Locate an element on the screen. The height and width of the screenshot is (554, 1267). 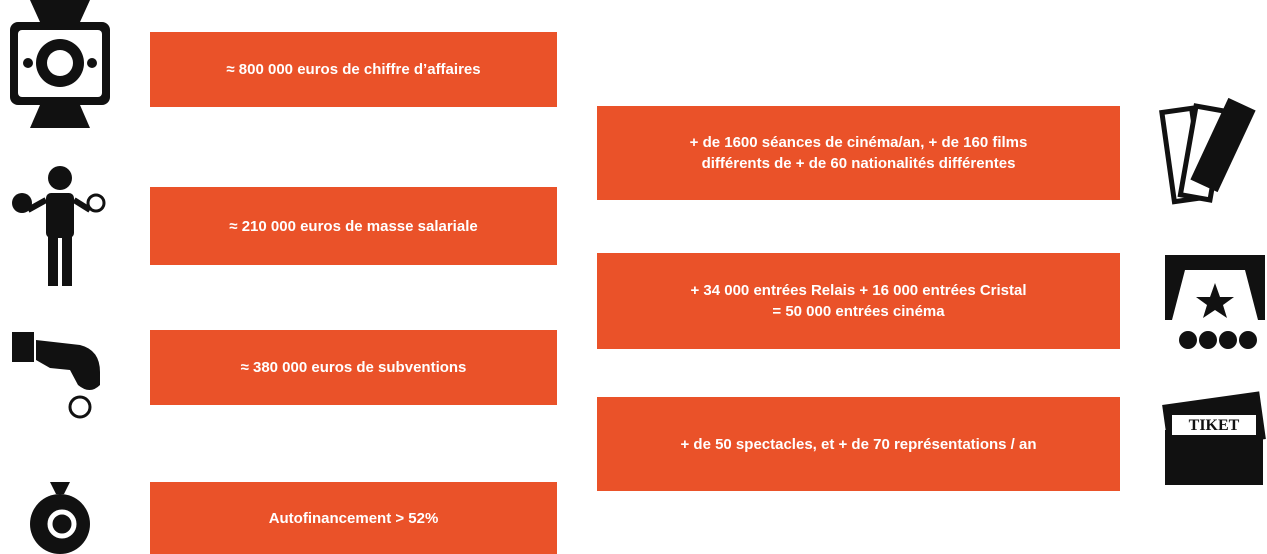
ticket-label: TIKET is located at coordinates (1214, 425).